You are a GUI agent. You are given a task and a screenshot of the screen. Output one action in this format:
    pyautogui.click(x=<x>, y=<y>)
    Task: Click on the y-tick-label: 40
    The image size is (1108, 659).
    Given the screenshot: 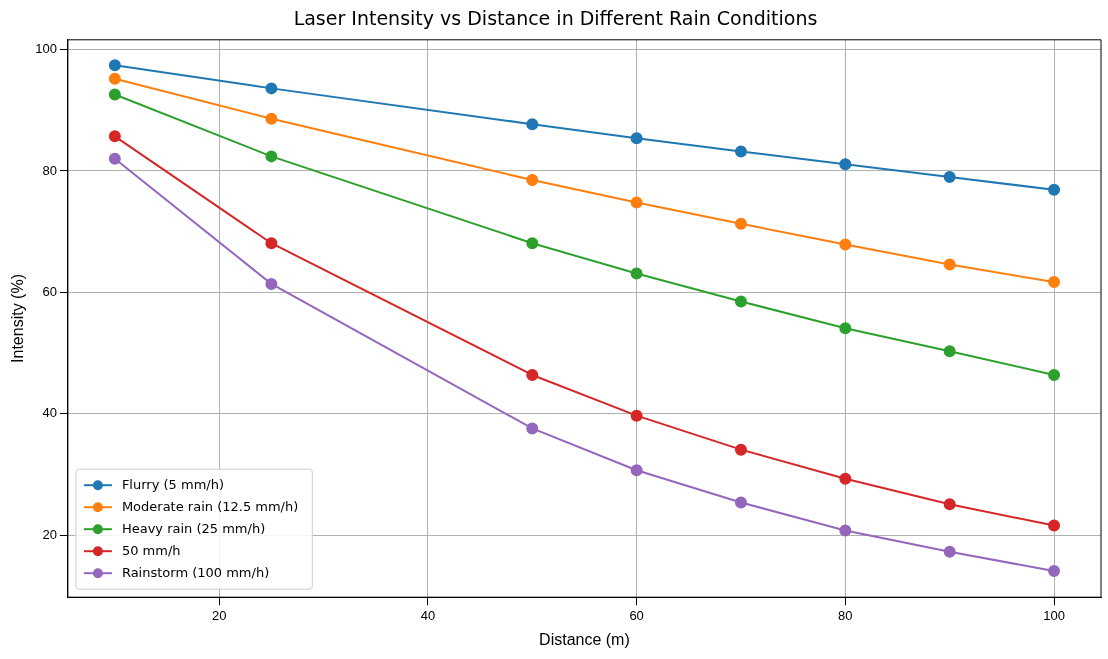 What is the action you would take?
    pyautogui.click(x=49, y=413)
    